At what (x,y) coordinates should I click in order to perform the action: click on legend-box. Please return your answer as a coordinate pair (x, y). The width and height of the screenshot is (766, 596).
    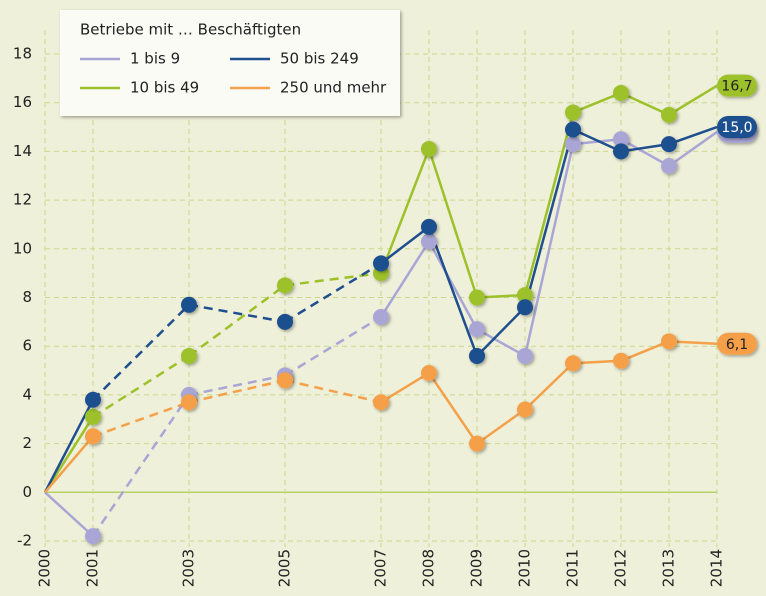
    Looking at the image, I should click on (230, 63).